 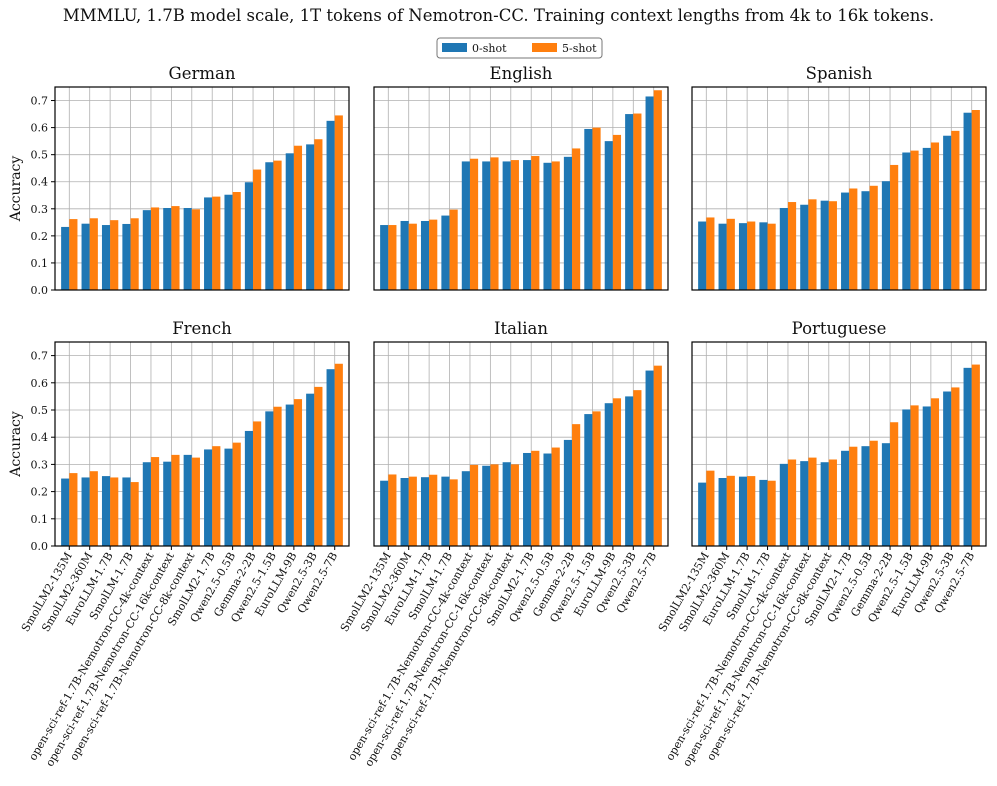 I want to click on bar-portuguese-0-shot-gemma-2-2b, so click(x=886, y=494).